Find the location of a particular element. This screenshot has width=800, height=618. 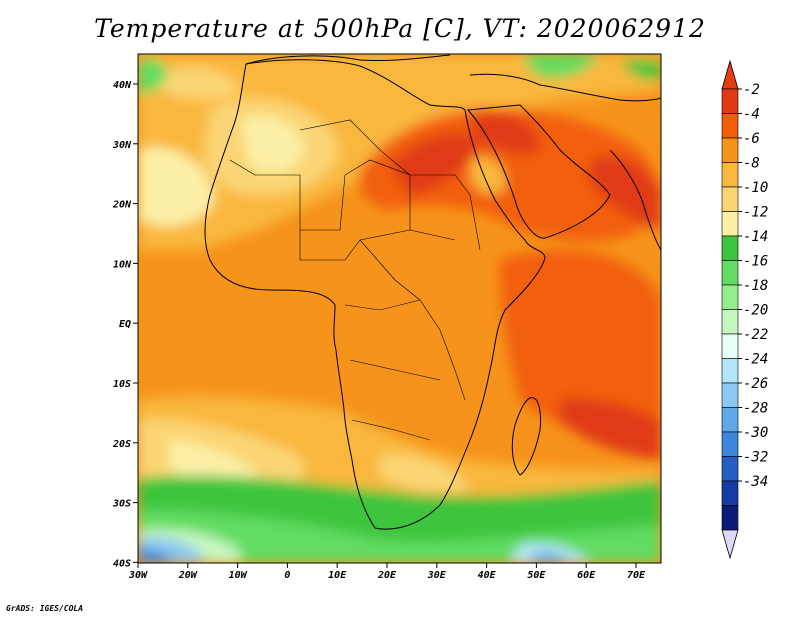

lat-tick-label: 30N is located at coordinates (122, 145).